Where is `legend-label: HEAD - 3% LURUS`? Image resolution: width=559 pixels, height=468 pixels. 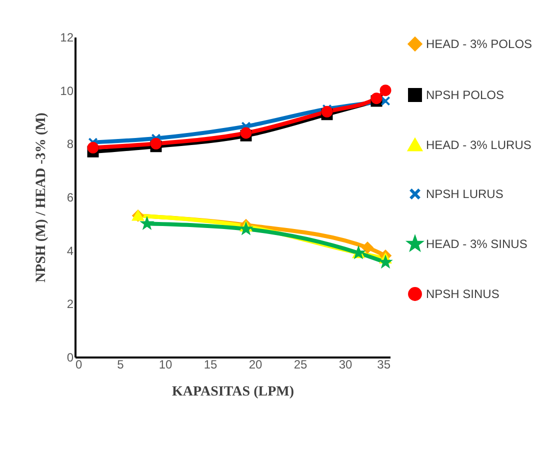 legend-label: HEAD - 3% LURUS is located at coordinates (479, 145).